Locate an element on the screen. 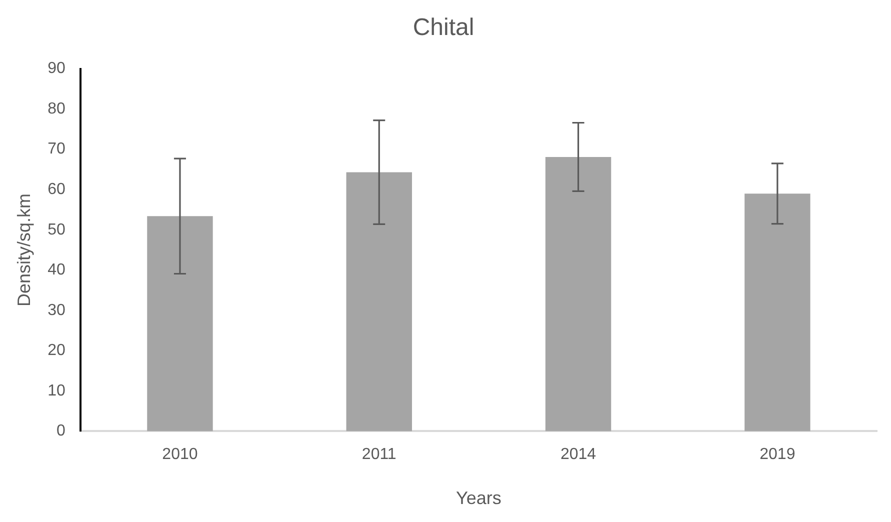 The width and height of the screenshot is (891, 522). x-axis-title: Years is located at coordinates (479, 498).